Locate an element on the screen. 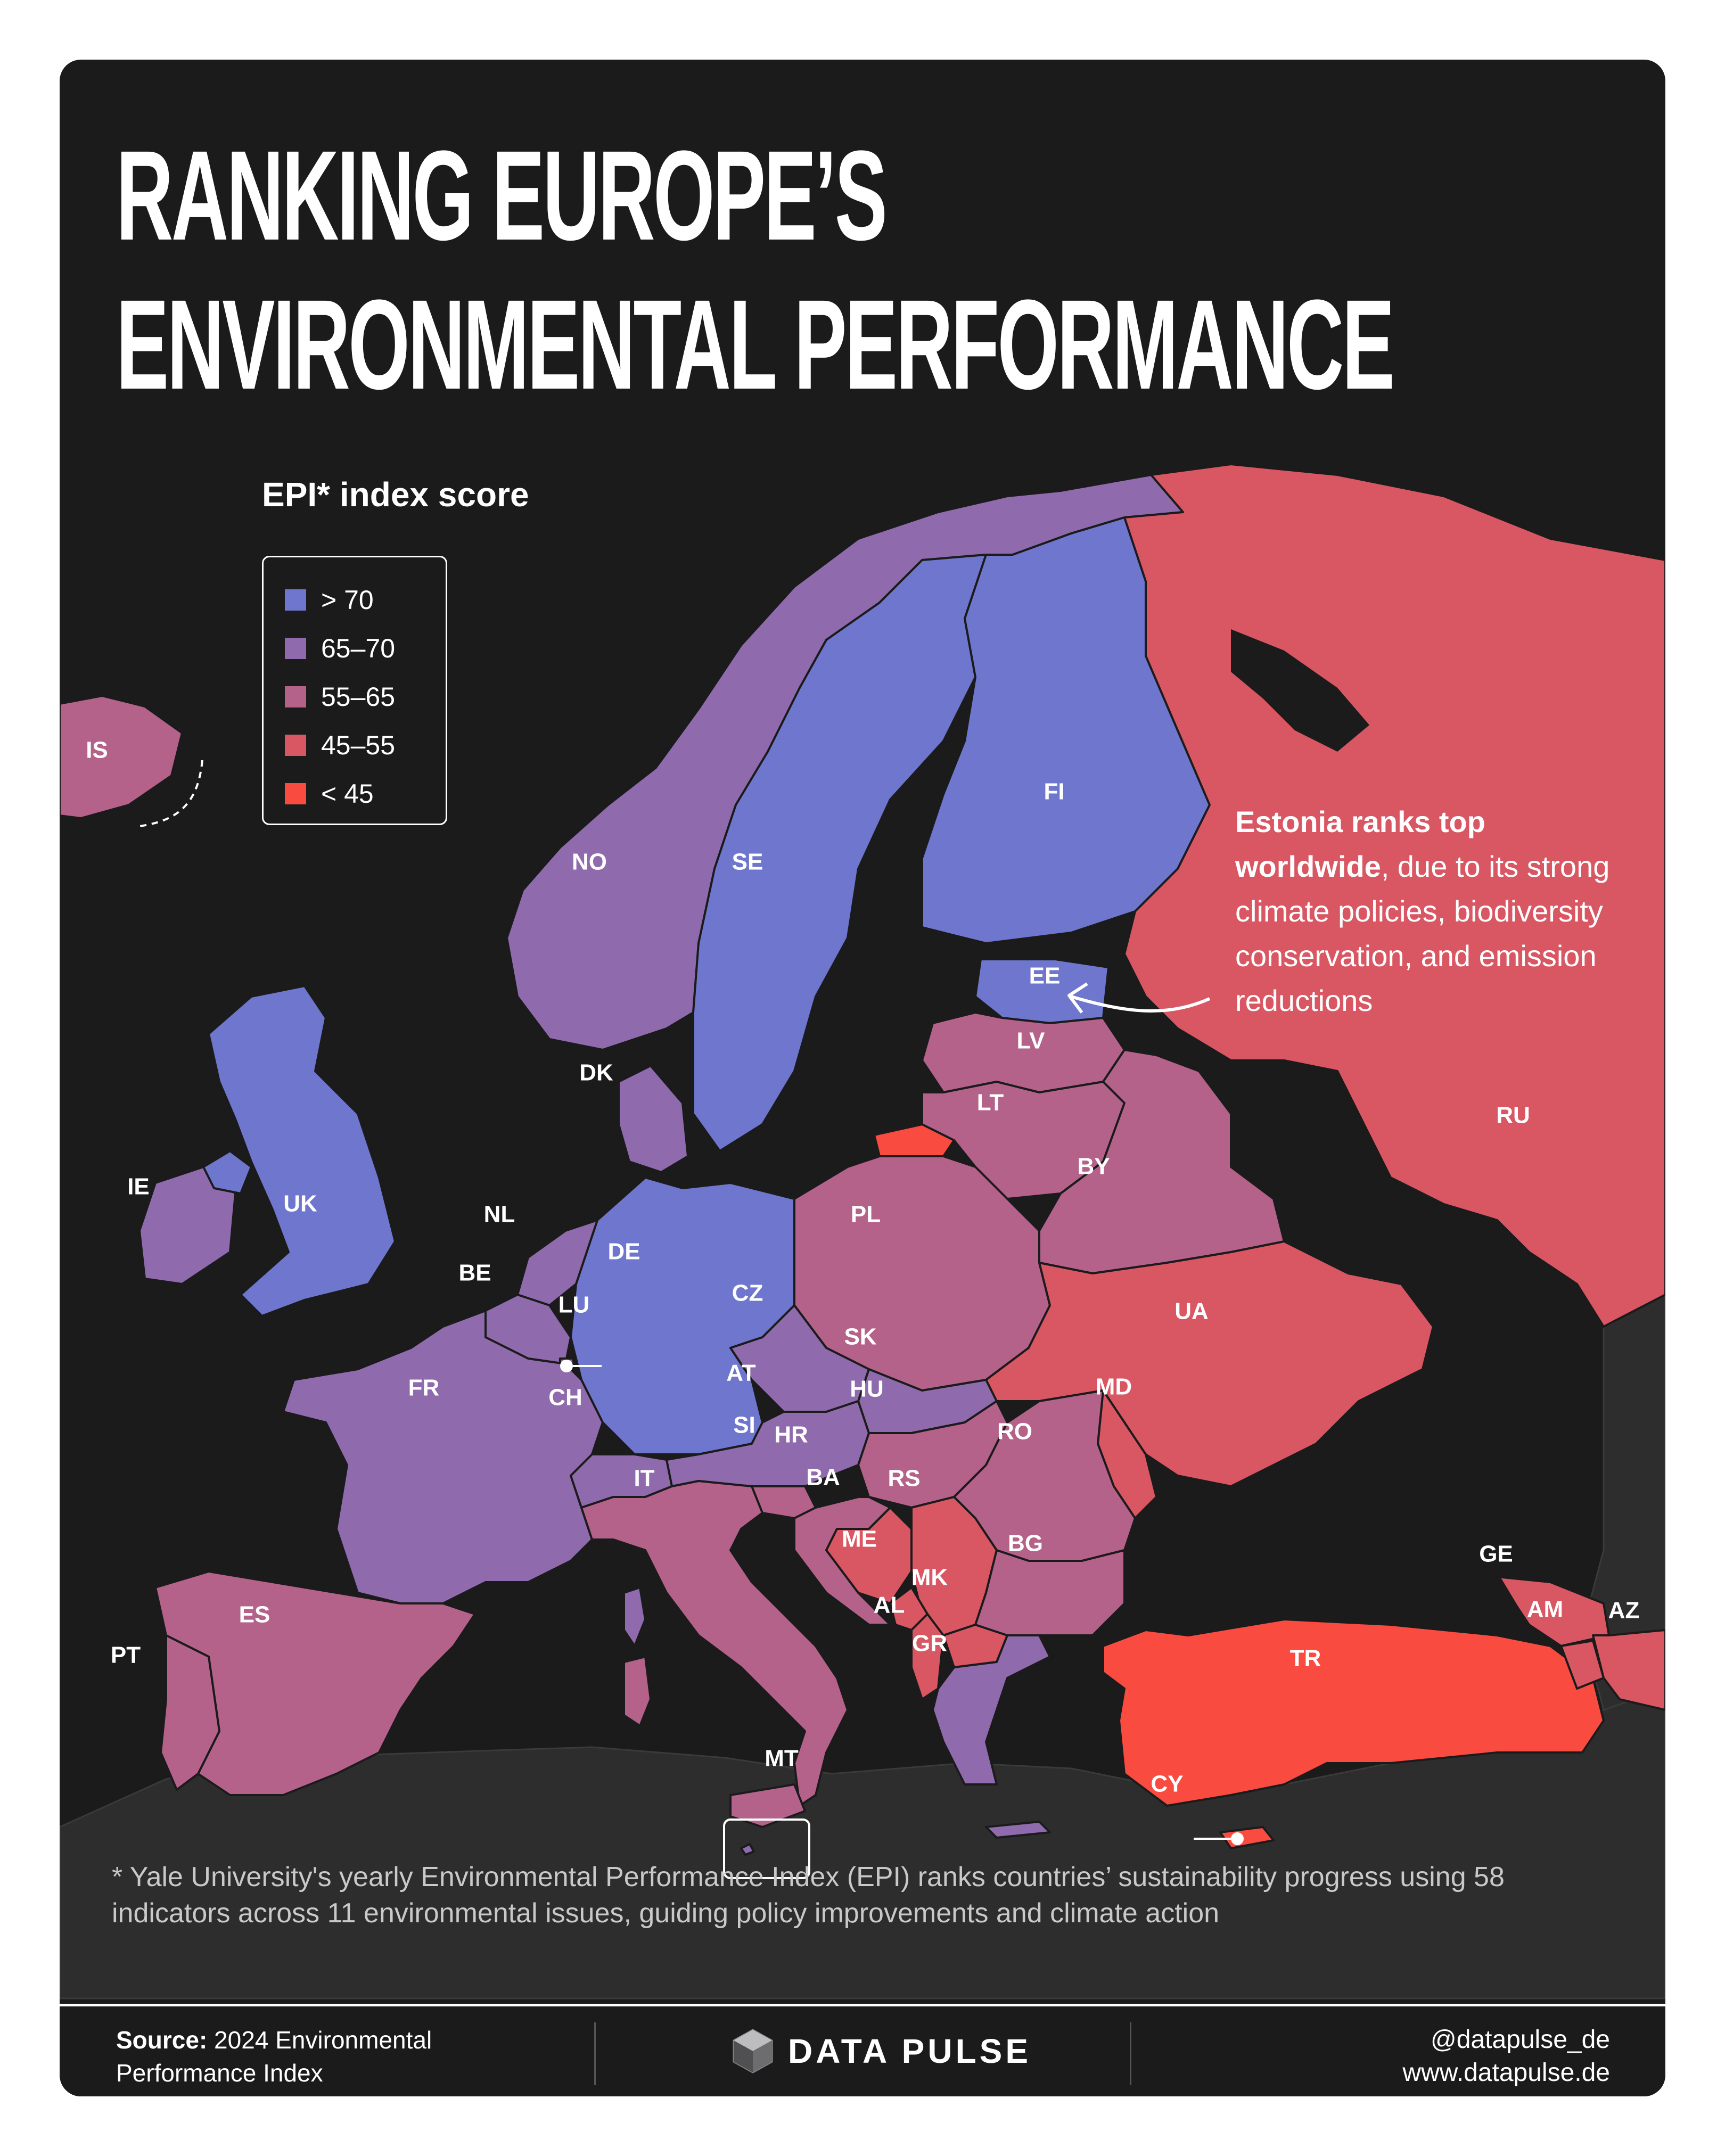 The width and height of the screenshot is (1725, 2156). label-RO: RO is located at coordinates (1015, 1432).